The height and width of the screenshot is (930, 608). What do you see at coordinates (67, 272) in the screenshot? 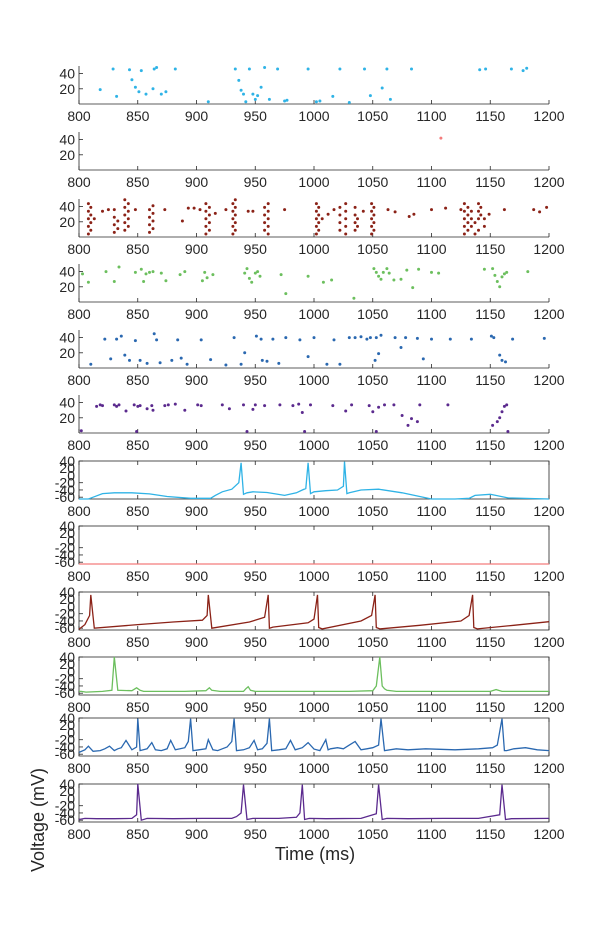
I see `y-tick-label: 40` at bounding box center [67, 272].